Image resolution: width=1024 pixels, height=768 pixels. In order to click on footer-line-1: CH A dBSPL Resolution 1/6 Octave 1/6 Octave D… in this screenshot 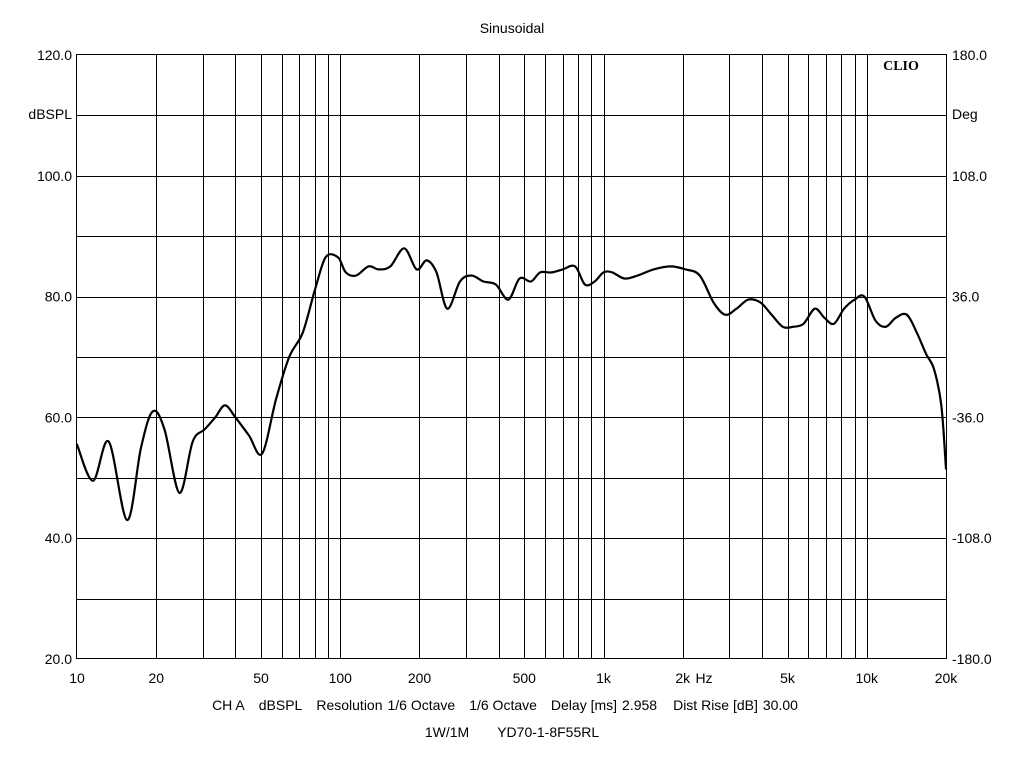, I will do `click(505, 705)`.